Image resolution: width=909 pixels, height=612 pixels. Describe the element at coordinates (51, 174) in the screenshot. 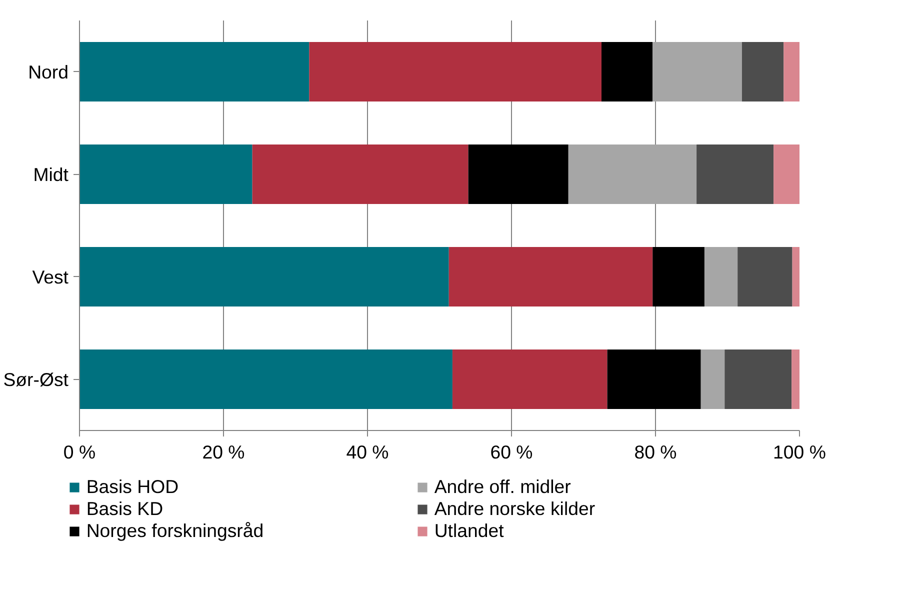

I see `y-tick-label: Midt` at that location.